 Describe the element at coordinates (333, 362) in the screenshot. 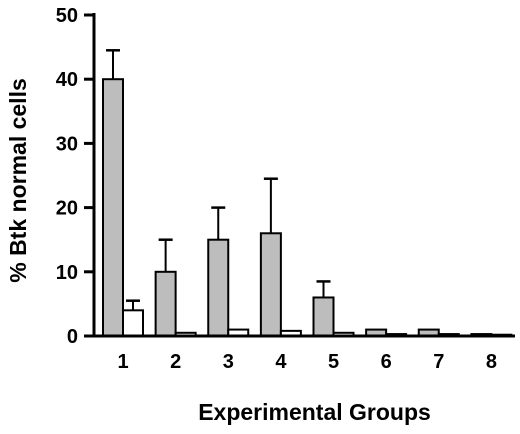

I see `x-tick-label: 5` at that location.